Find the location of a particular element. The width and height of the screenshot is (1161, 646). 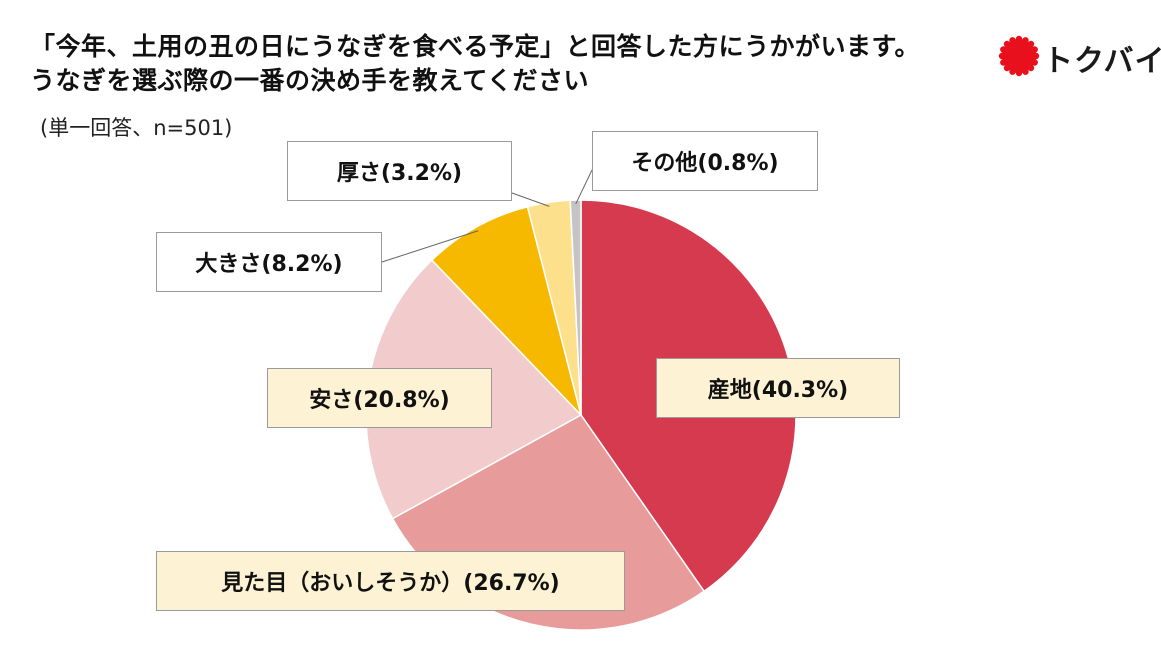

slice-ookisa is located at coordinates (506, 311).